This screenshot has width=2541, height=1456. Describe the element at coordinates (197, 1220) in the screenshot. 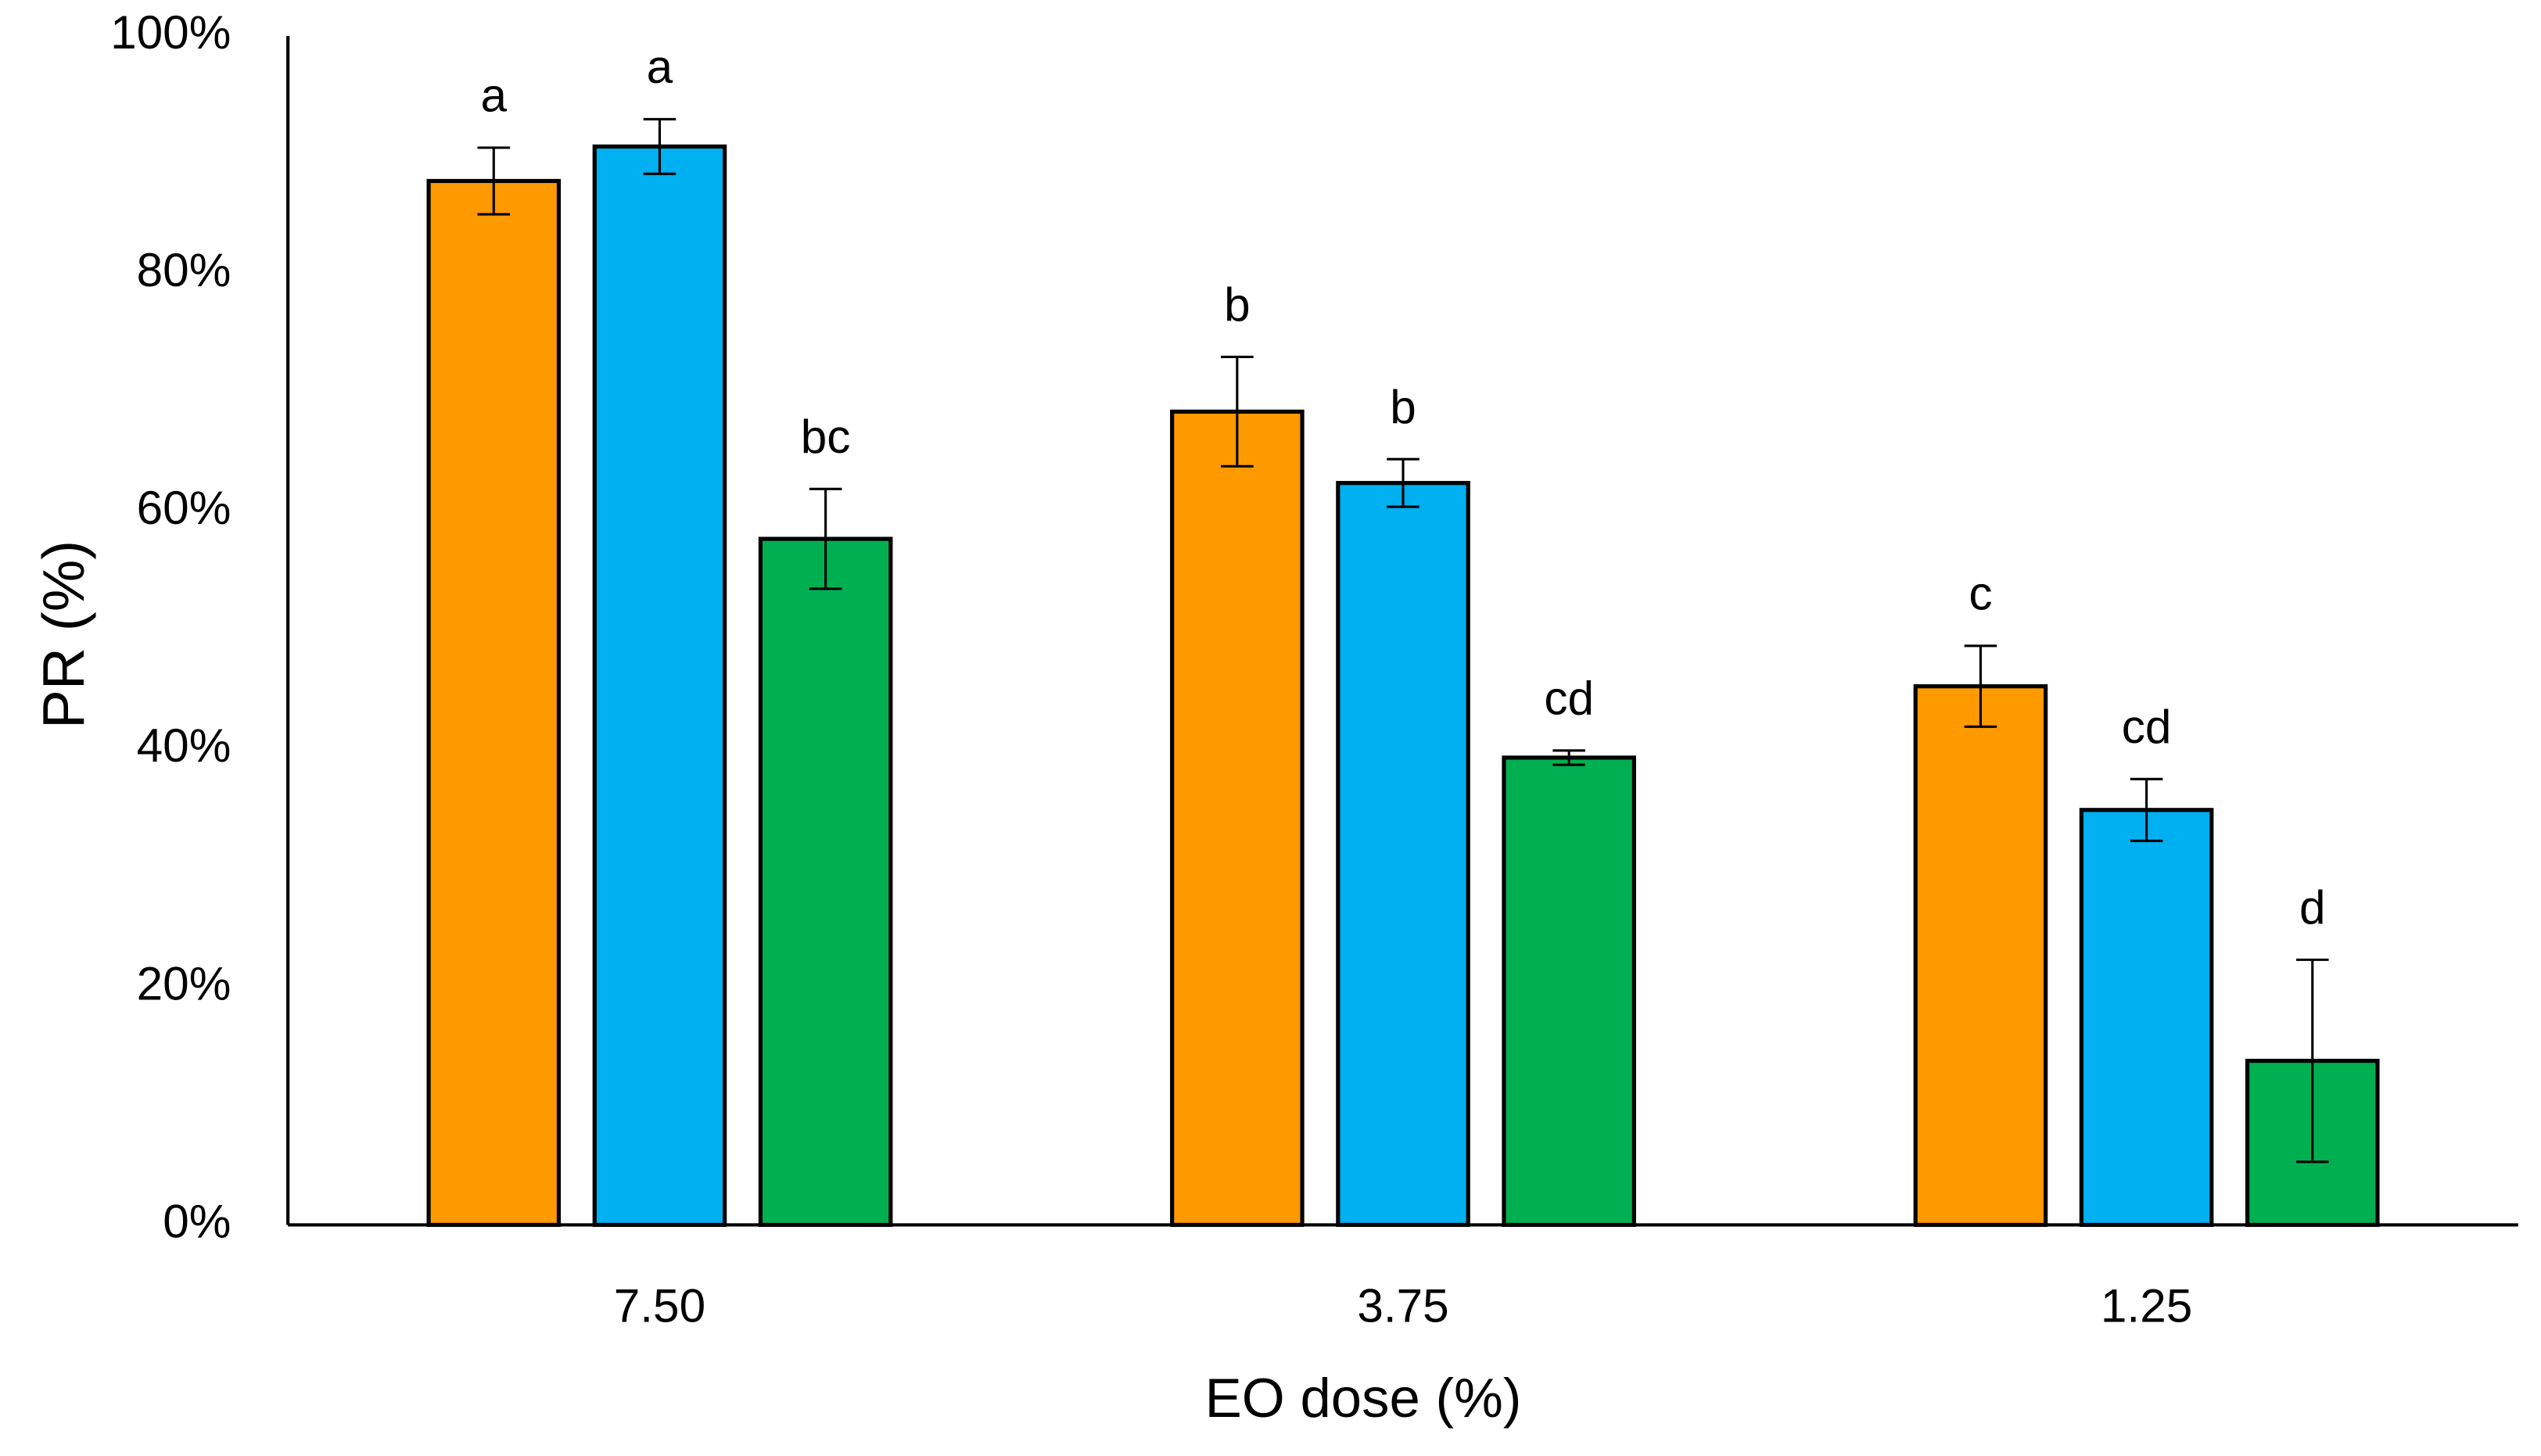

I see `y-tick-label: 0%` at that location.